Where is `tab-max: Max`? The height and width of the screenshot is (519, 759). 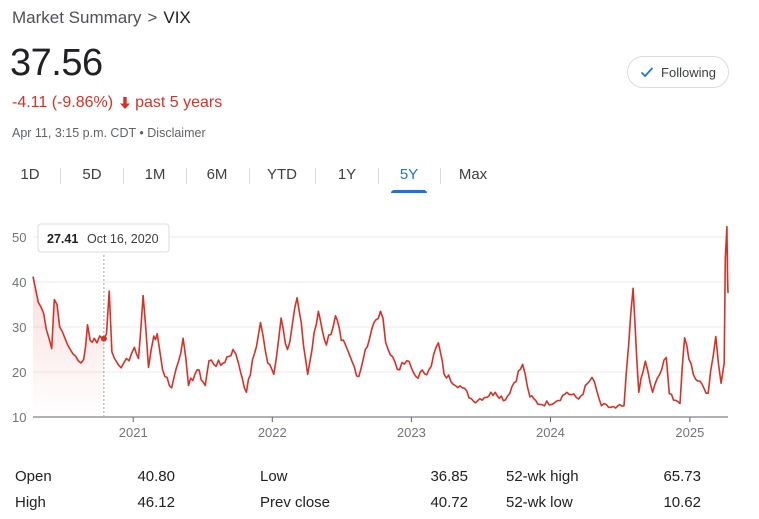 tab-max: Max is located at coordinates (473, 175).